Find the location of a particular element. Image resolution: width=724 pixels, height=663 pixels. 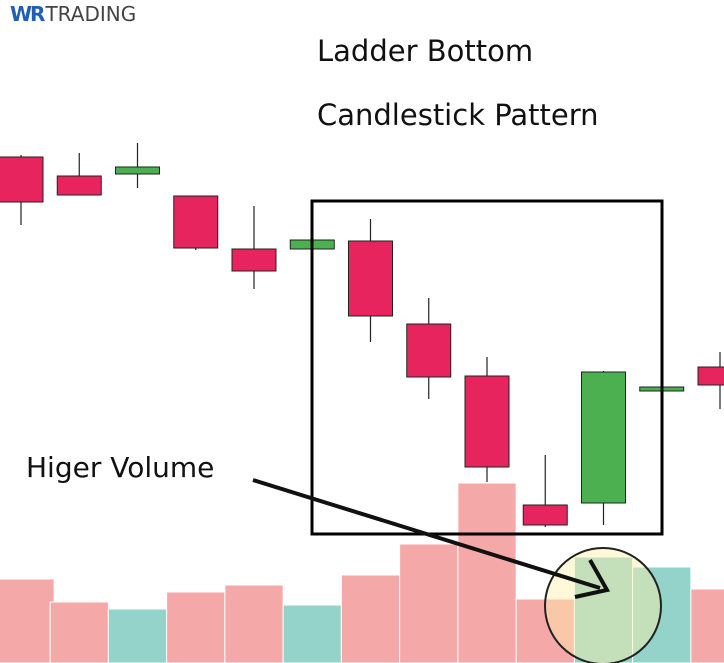

arrow-head is located at coordinates (592, 579).